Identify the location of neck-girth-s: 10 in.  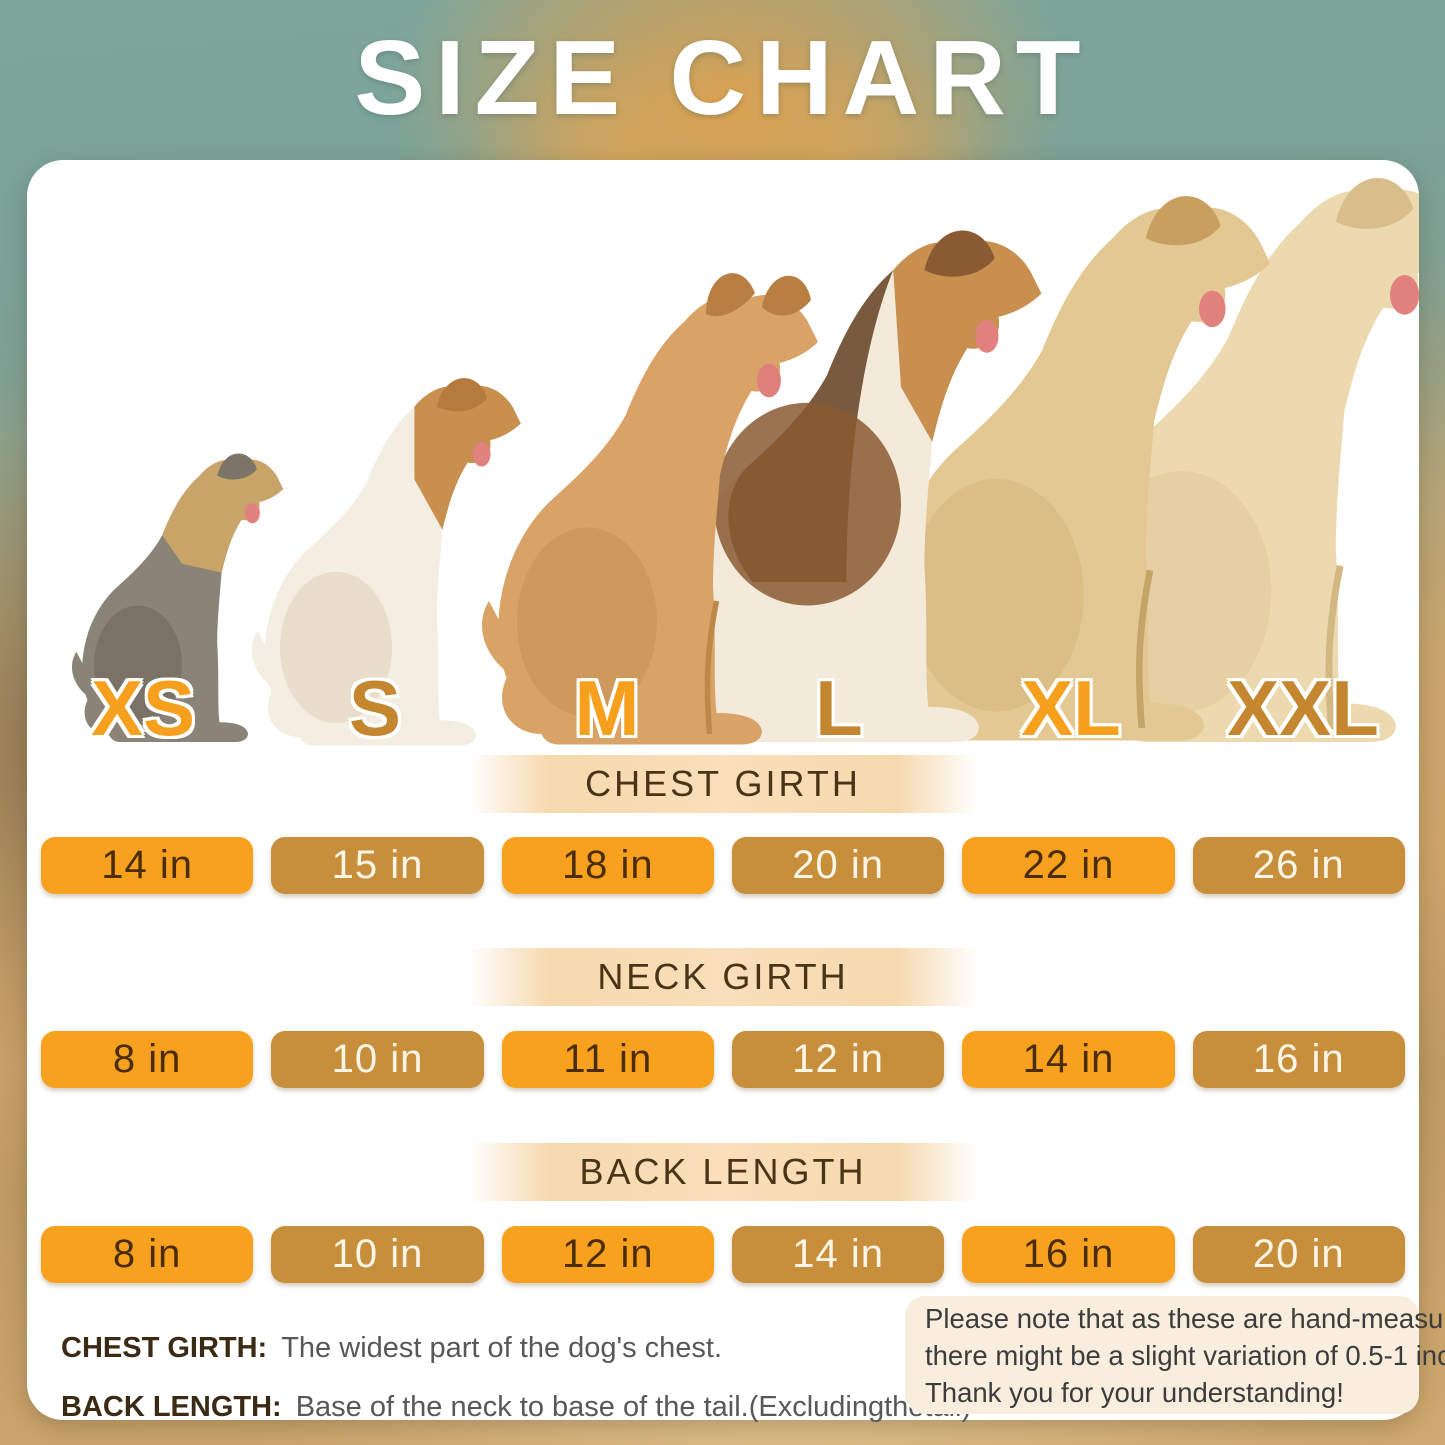
(377, 1059).